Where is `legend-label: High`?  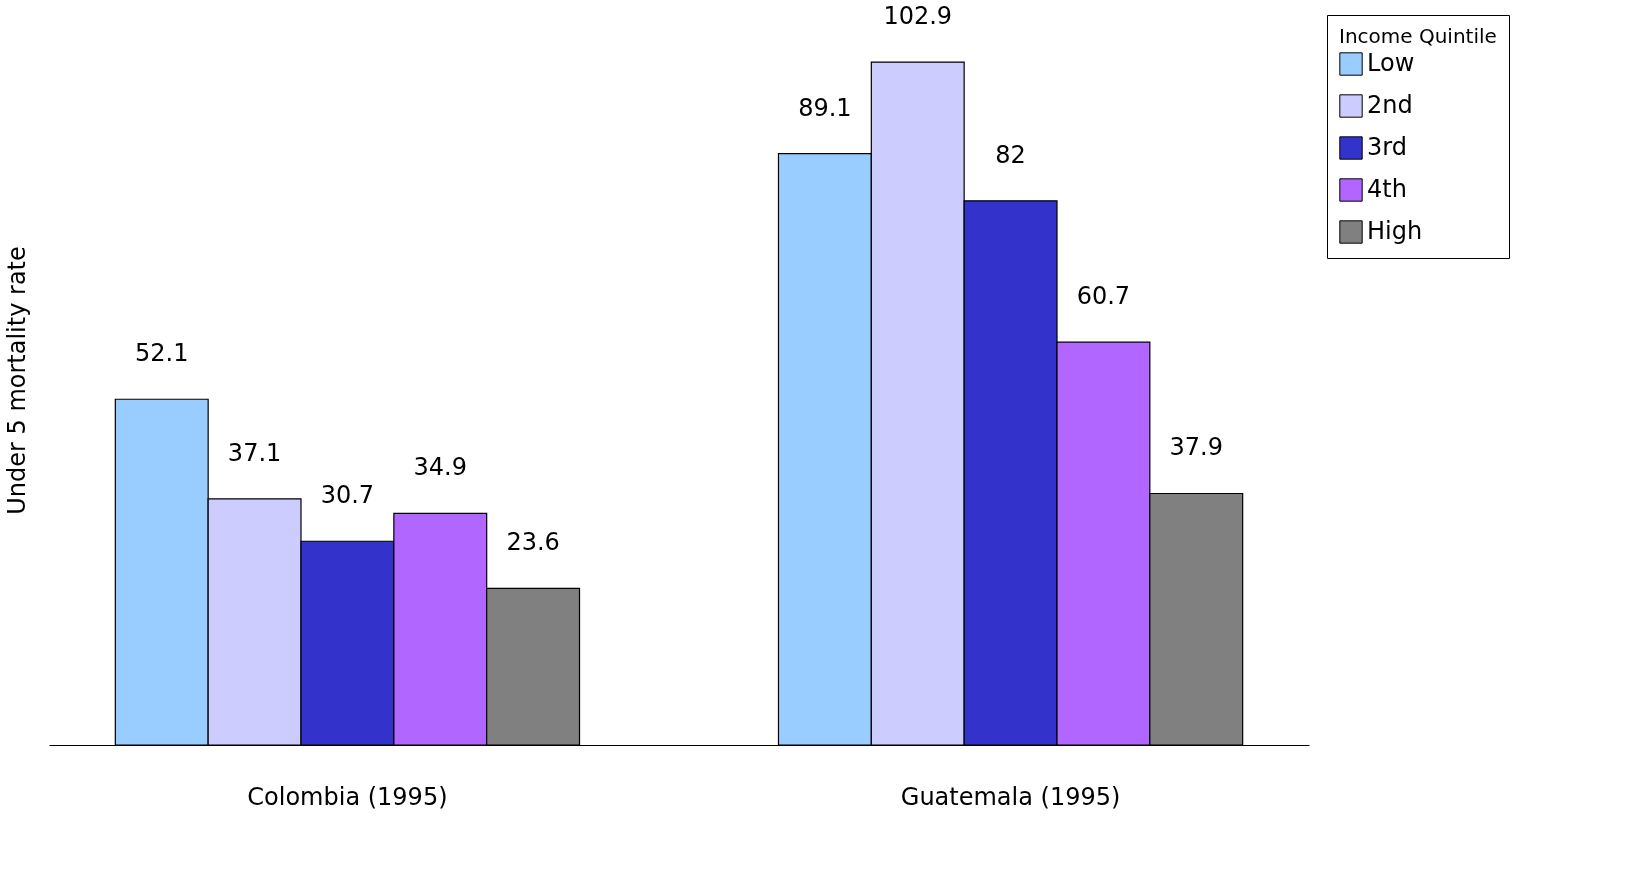
legend-label: High is located at coordinates (1395, 231).